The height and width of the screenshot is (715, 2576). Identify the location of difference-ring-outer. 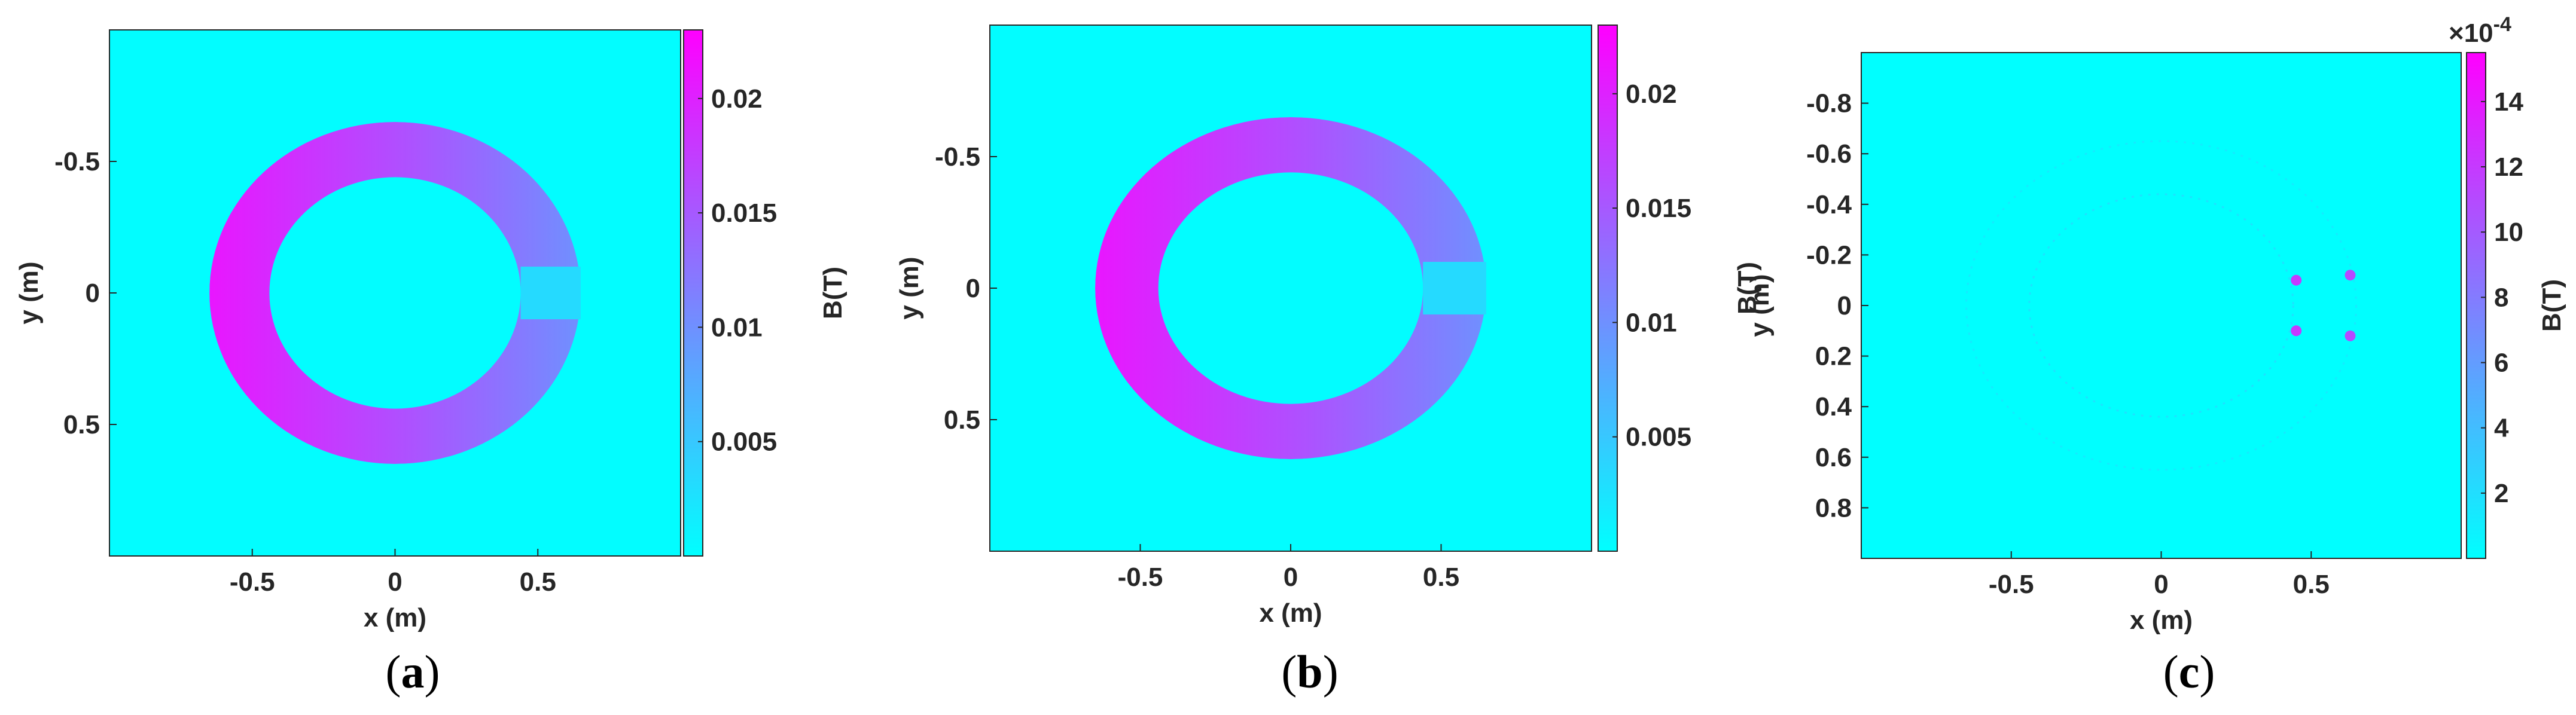
(2161, 305).